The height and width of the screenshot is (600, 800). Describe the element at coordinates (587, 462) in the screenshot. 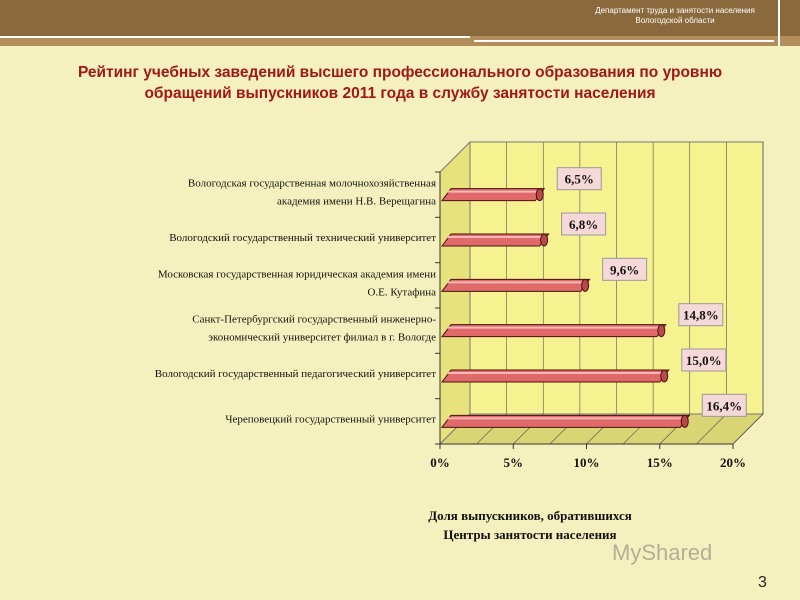

I see `x-tick-label: 10%` at that location.